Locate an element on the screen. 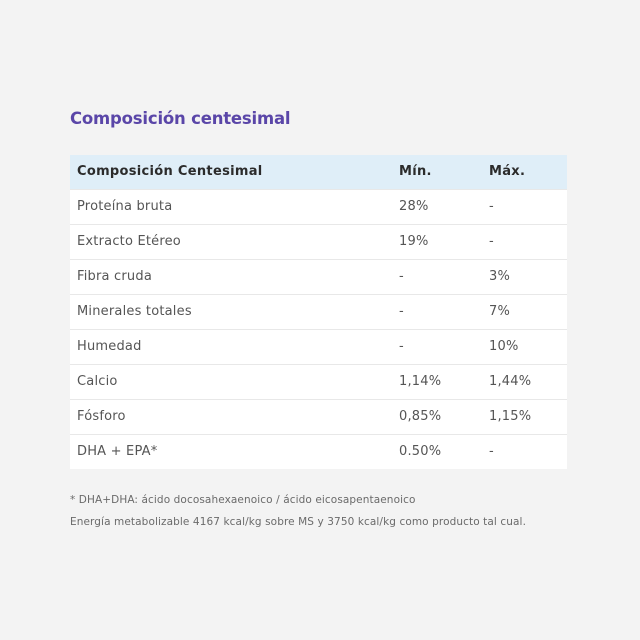 The width and height of the screenshot is (640, 640). header-max: Máx. is located at coordinates (507, 172).